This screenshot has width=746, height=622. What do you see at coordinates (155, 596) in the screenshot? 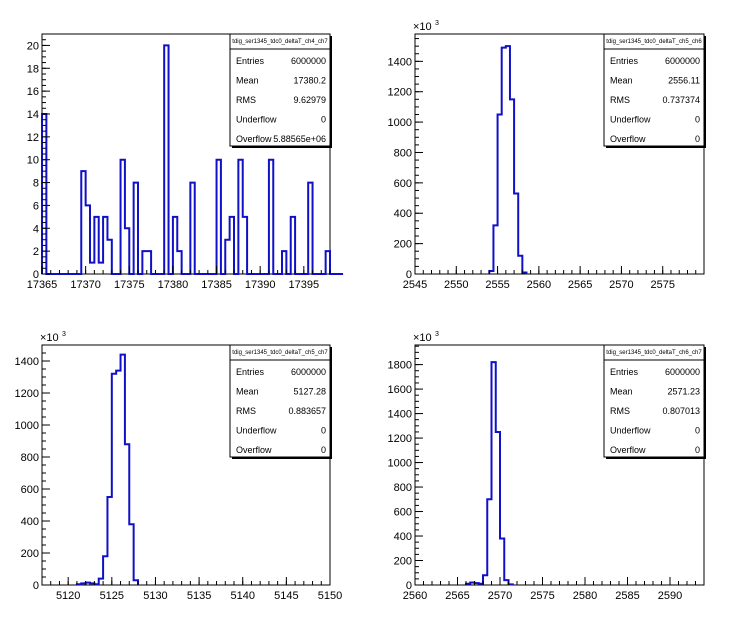
I see `x-tick-label: 5130` at bounding box center [155, 596].